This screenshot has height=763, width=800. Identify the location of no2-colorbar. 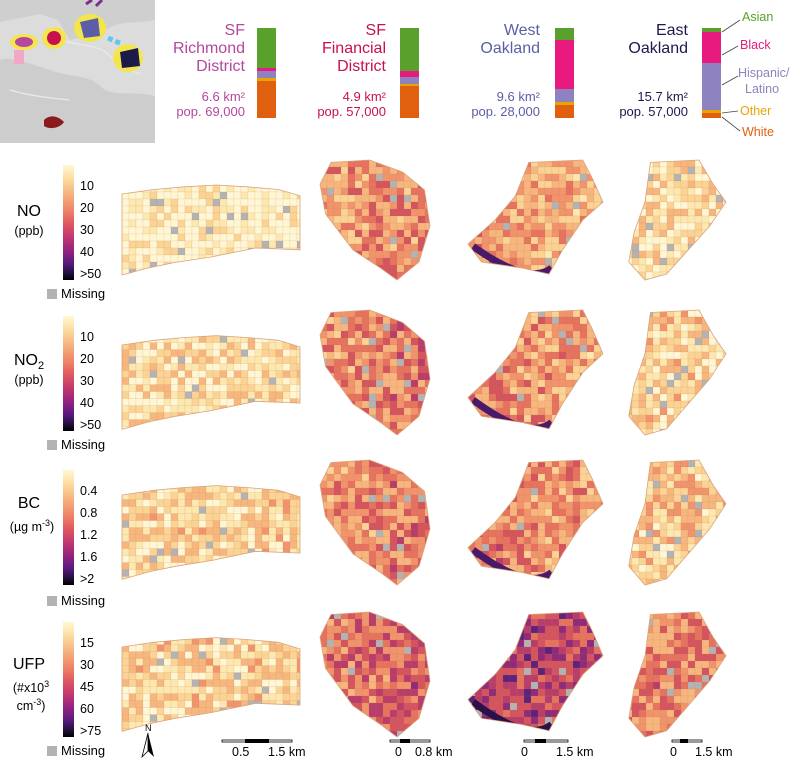
(68, 373).